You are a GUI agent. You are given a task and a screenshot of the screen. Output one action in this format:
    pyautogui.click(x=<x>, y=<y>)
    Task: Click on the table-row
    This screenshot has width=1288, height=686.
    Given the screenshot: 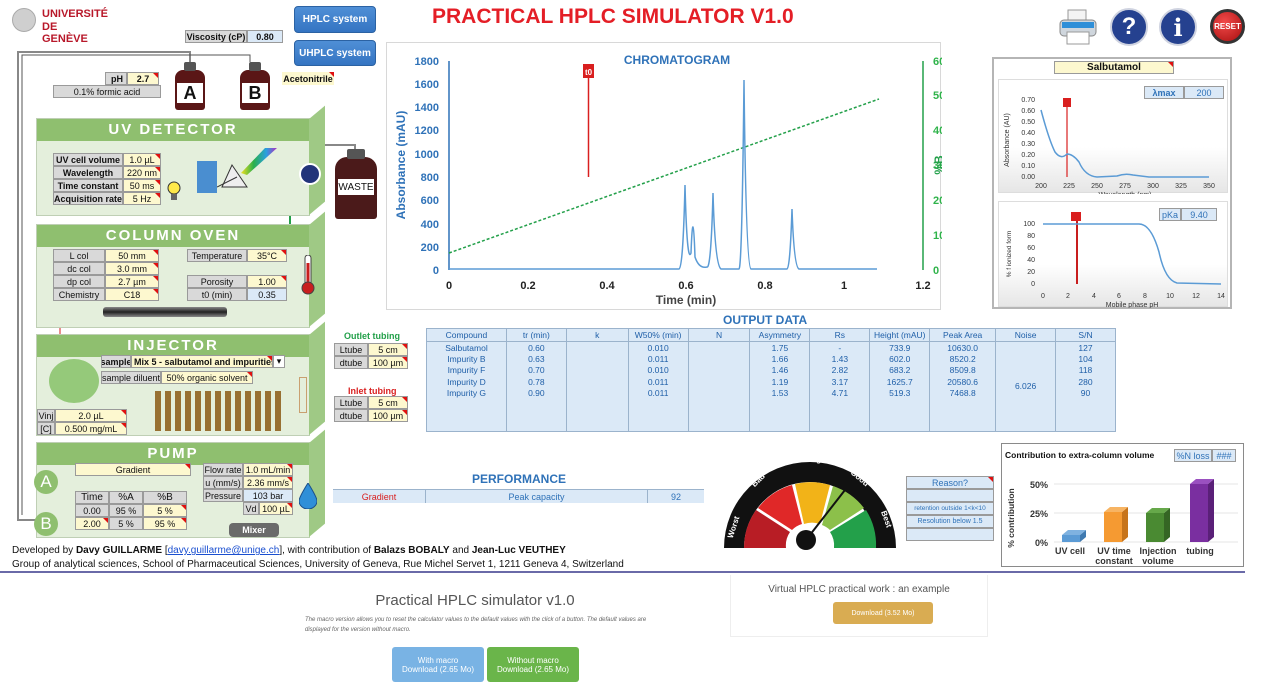 What is the action you would take?
    pyautogui.click(x=771, y=408)
    